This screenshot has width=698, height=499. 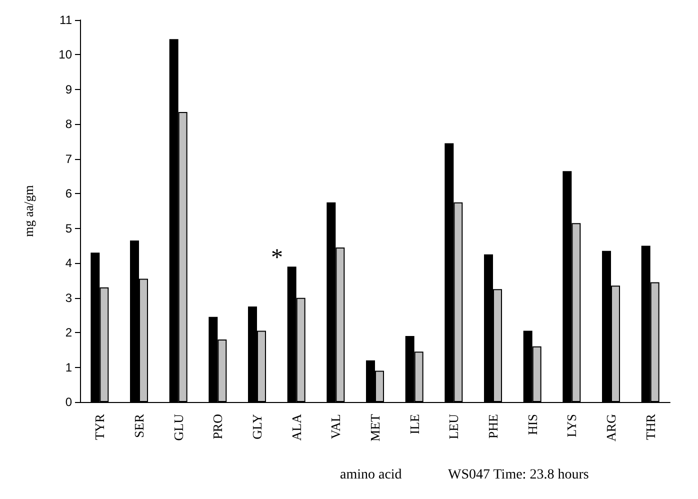 What do you see at coordinates (371, 475) in the screenshot?
I see `x-axis-title: amino acid` at bounding box center [371, 475].